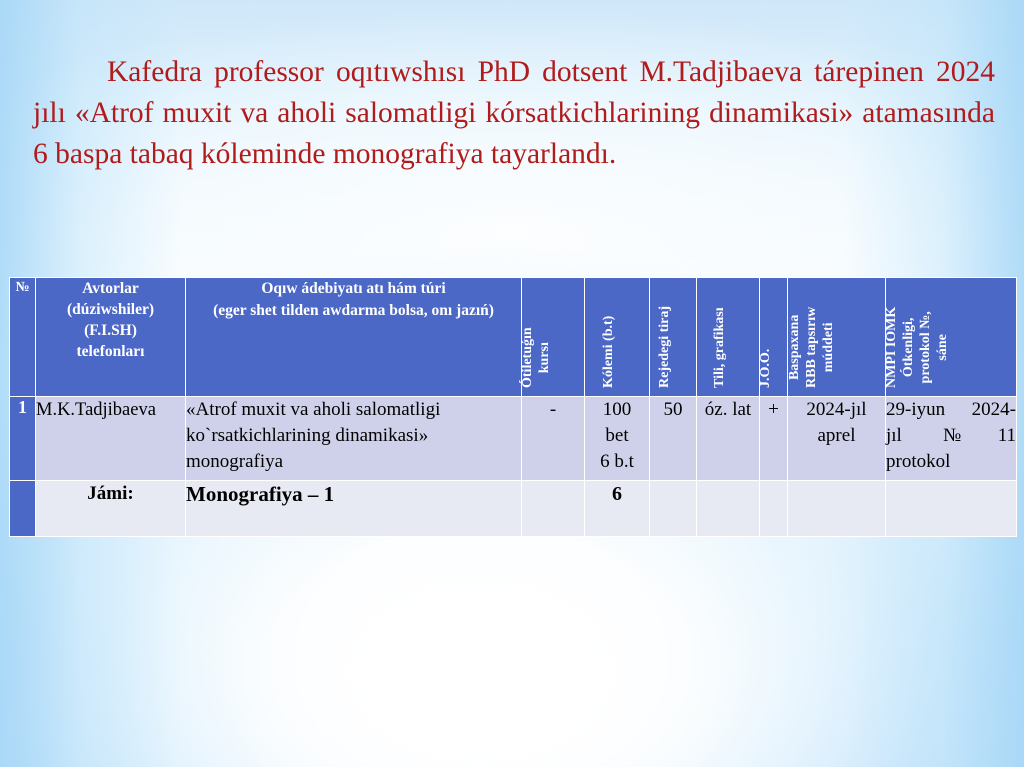 The height and width of the screenshot is (767, 1024). I want to click on total-work-summary: Monografiya – 1, so click(353, 508).